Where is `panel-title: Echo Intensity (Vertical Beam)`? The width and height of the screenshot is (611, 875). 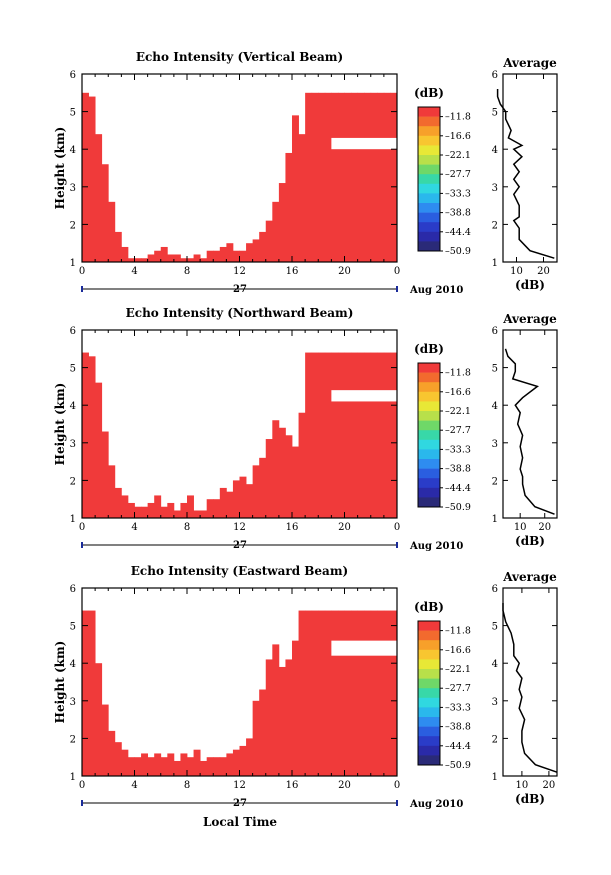 panel-title: Echo Intensity (Vertical Beam) is located at coordinates (239, 57).